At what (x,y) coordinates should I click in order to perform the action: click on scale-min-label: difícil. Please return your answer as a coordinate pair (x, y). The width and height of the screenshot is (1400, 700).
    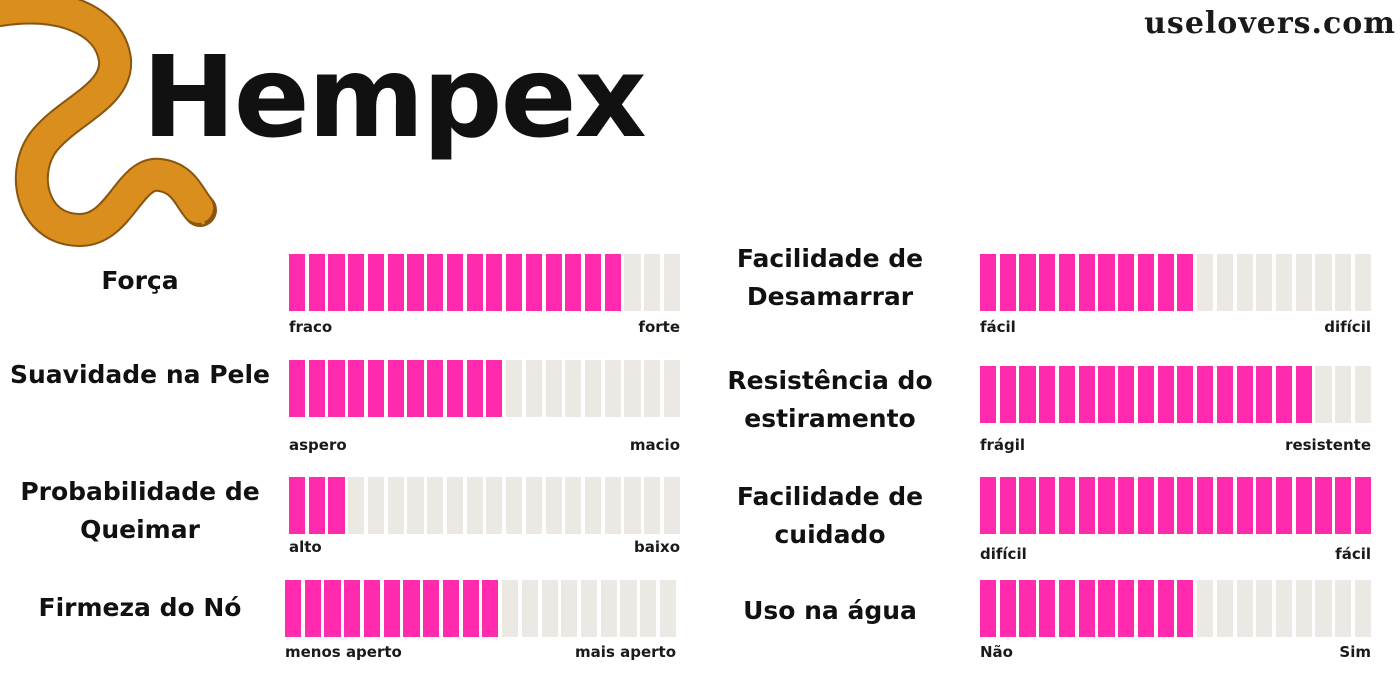
    Looking at the image, I should click on (1003, 554).